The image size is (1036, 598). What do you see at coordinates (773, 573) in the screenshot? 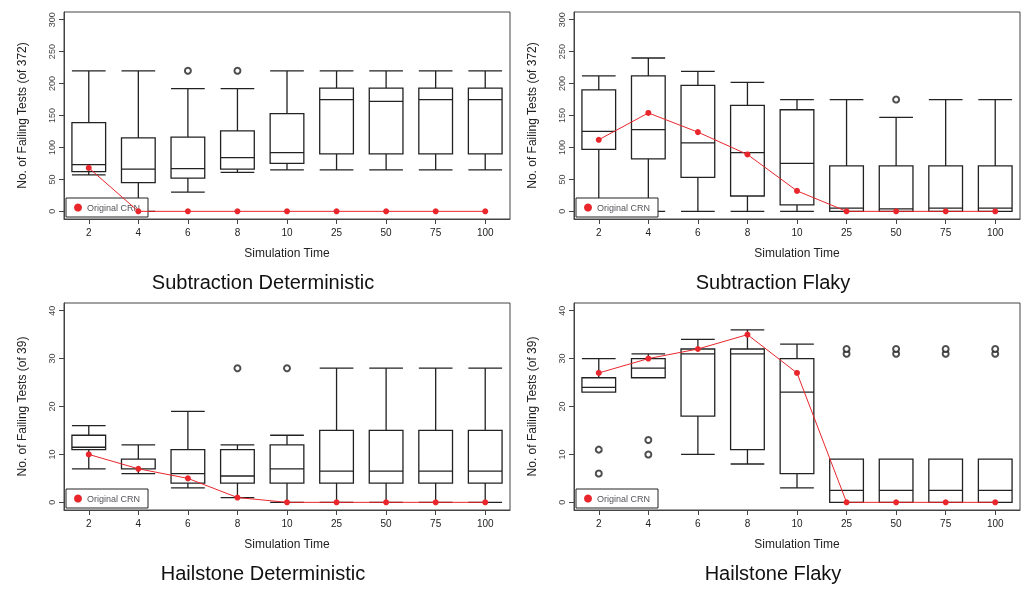
I see `text: Hailstone Flaky` at bounding box center [773, 573].